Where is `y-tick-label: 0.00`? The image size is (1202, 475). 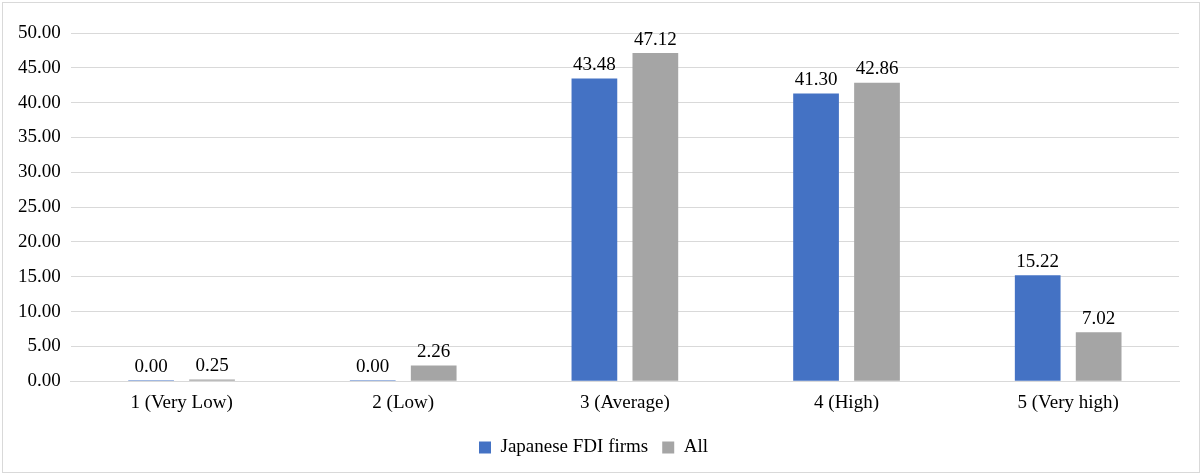 y-tick-label: 0.00 is located at coordinates (44, 380).